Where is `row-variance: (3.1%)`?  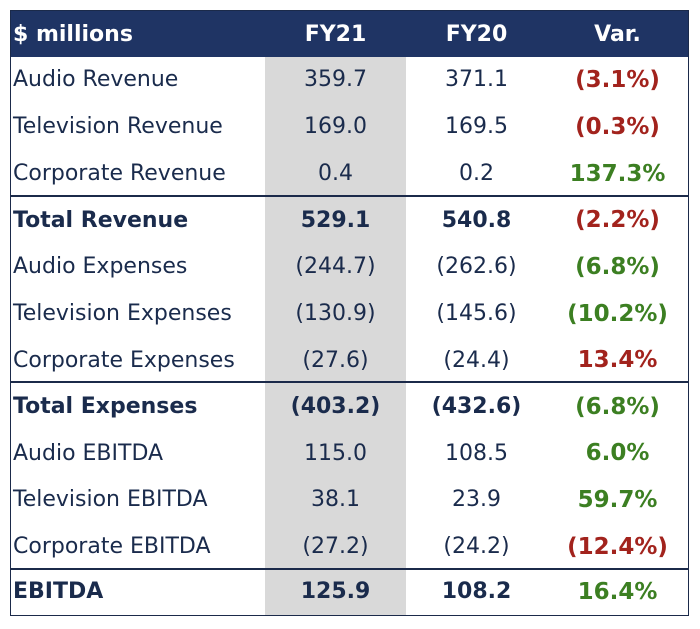
row-variance: (3.1%) is located at coordinates (617, 79).